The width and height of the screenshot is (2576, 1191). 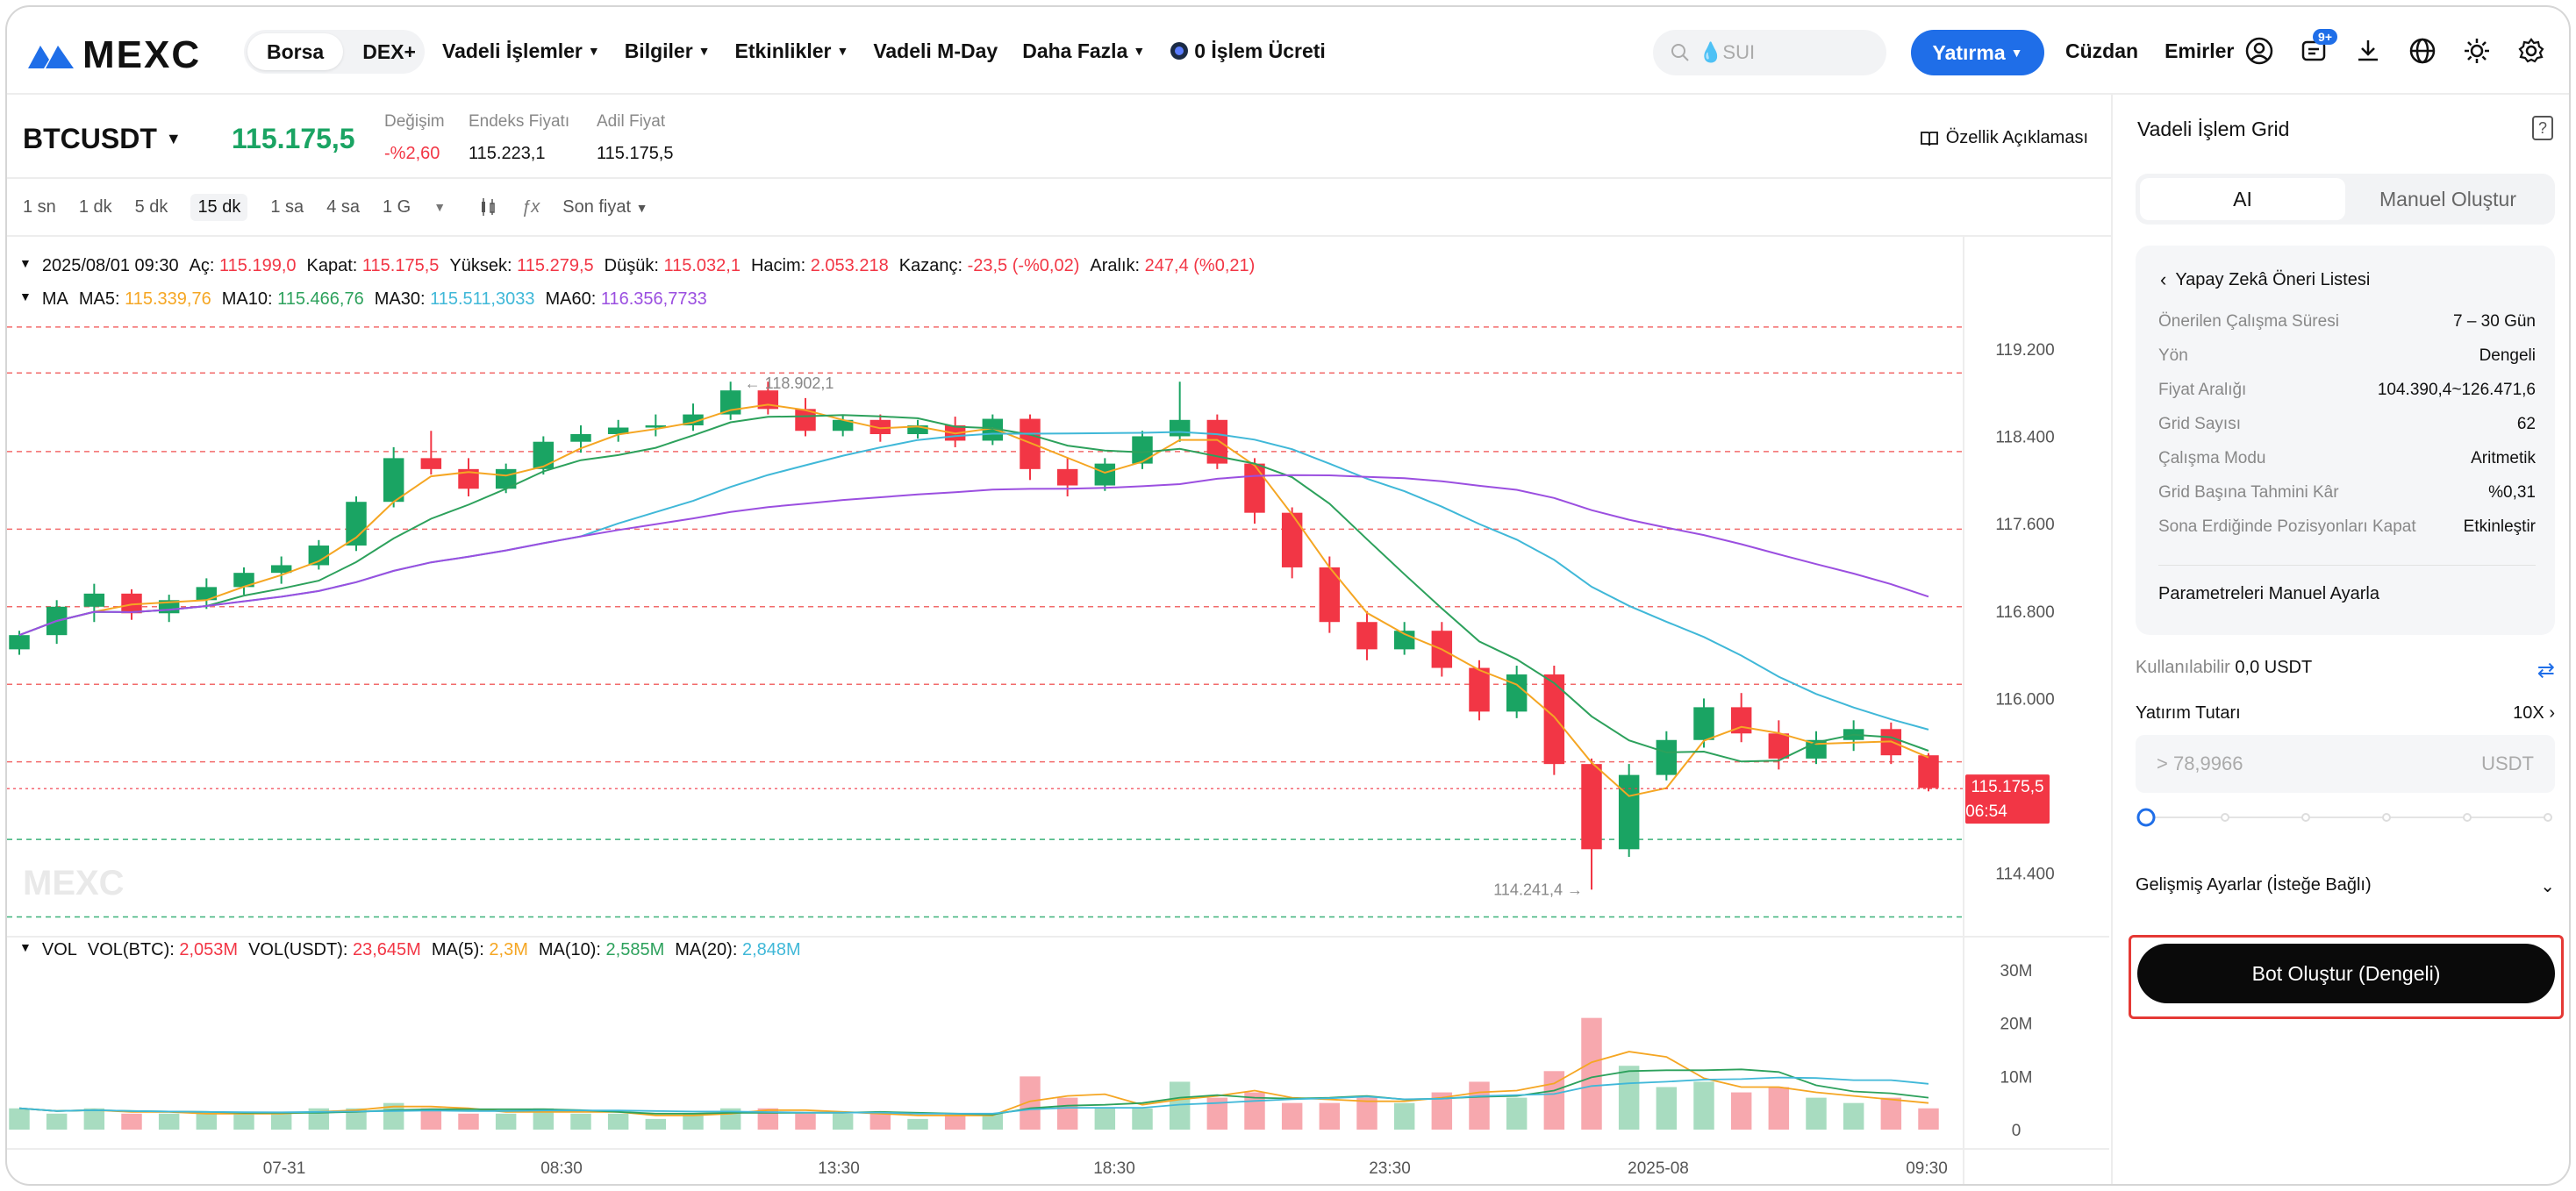 What do you see at coordinates (2447, 198) in the screenshot?
I see `tab-manual: Manuel Oluştur` at bounding box center [2447, 198].